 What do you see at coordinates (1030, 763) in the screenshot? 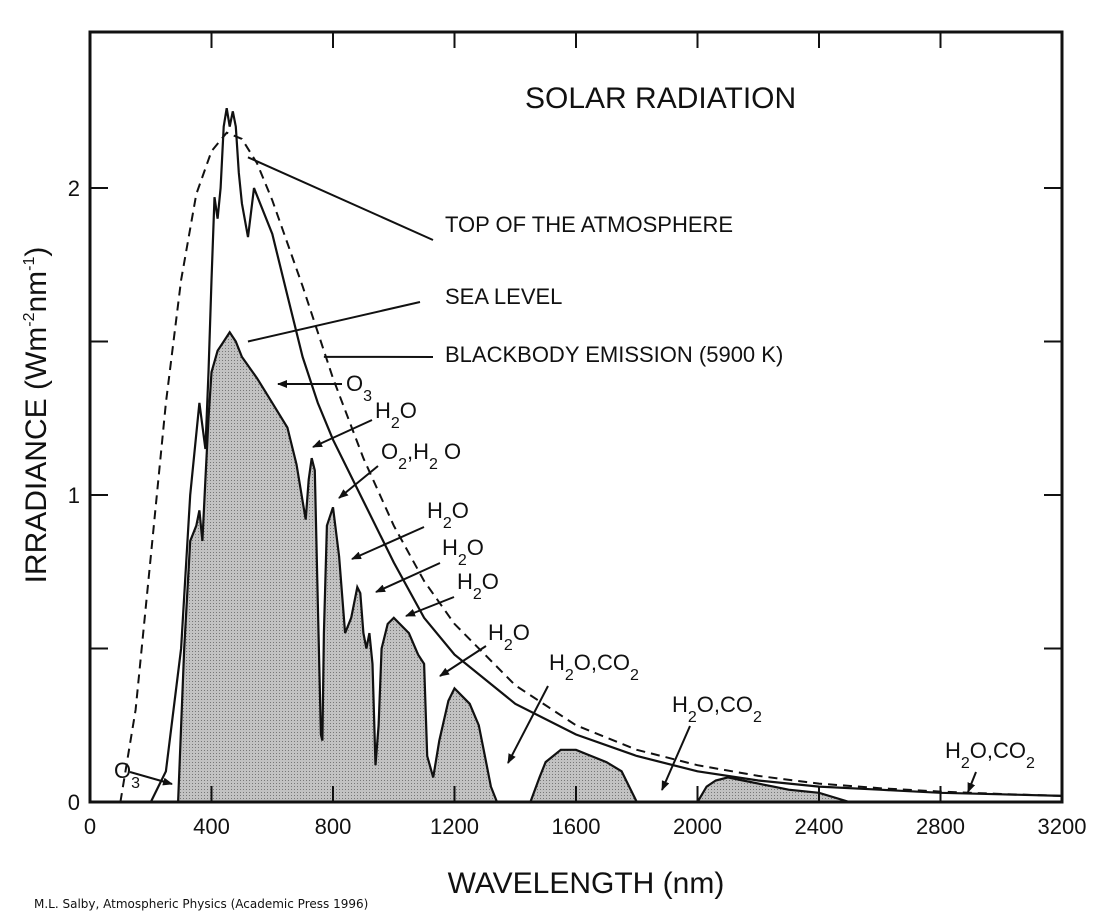
I see `label-h2o-co2-2800-sub2: 2` at bounding box center [1030, 763].